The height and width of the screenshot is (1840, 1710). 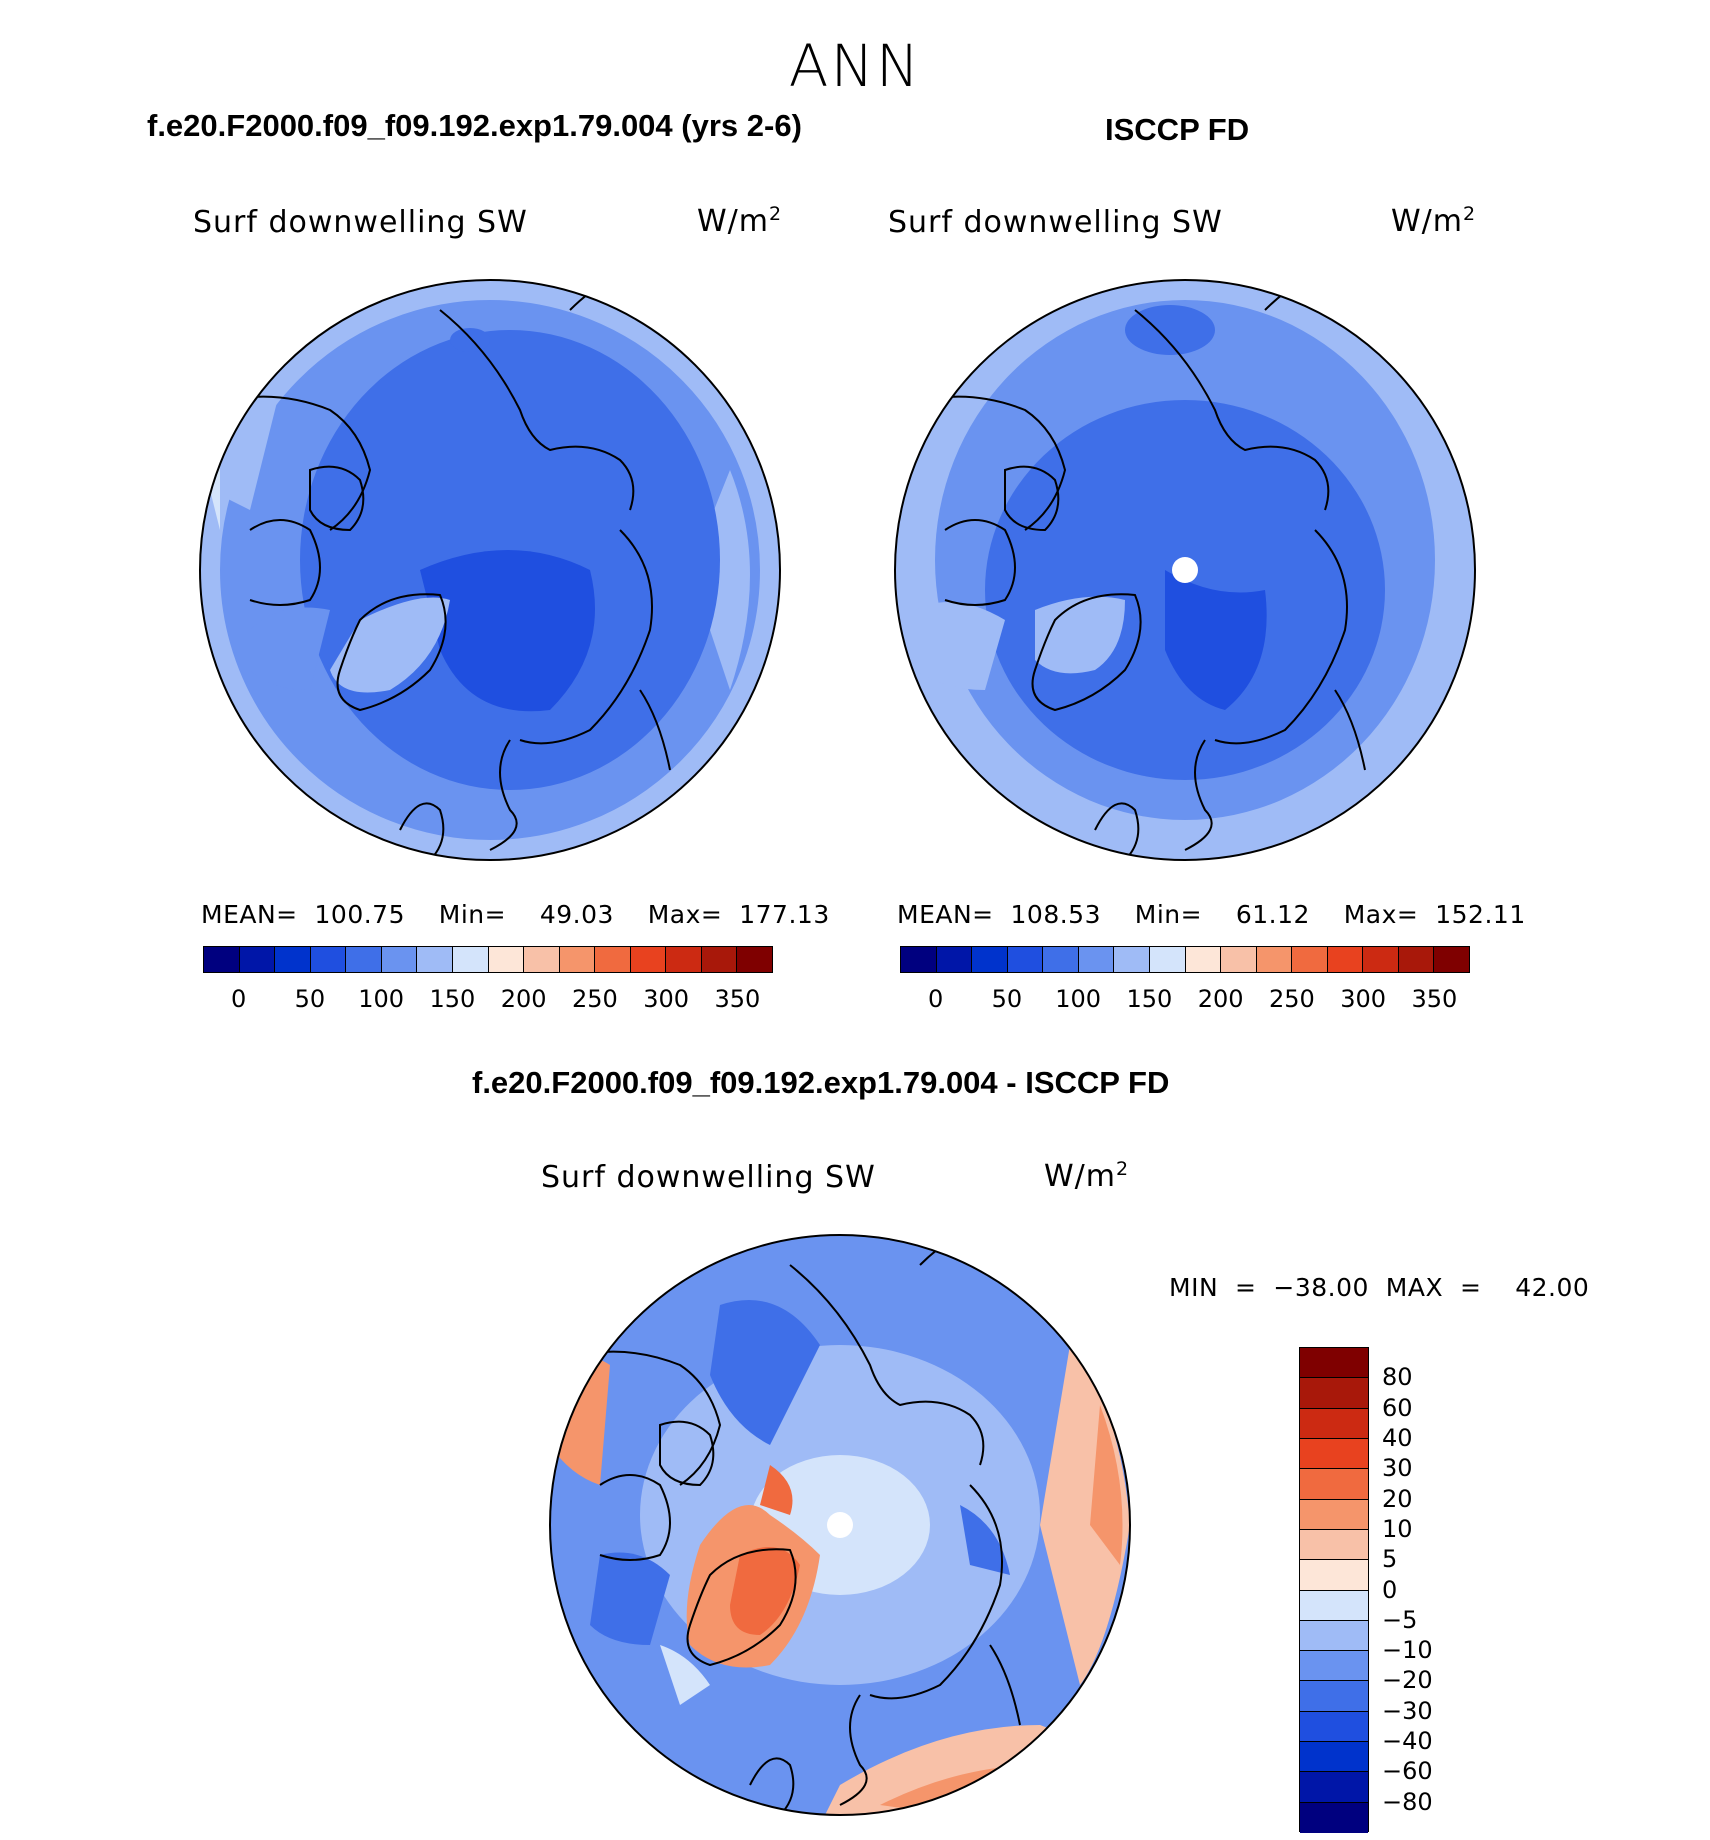 What do you see at coordinates (360, 222) in the screenshot?
I see `left-panel-title: Surf downwelling SW` at bounding box center [360, 222].